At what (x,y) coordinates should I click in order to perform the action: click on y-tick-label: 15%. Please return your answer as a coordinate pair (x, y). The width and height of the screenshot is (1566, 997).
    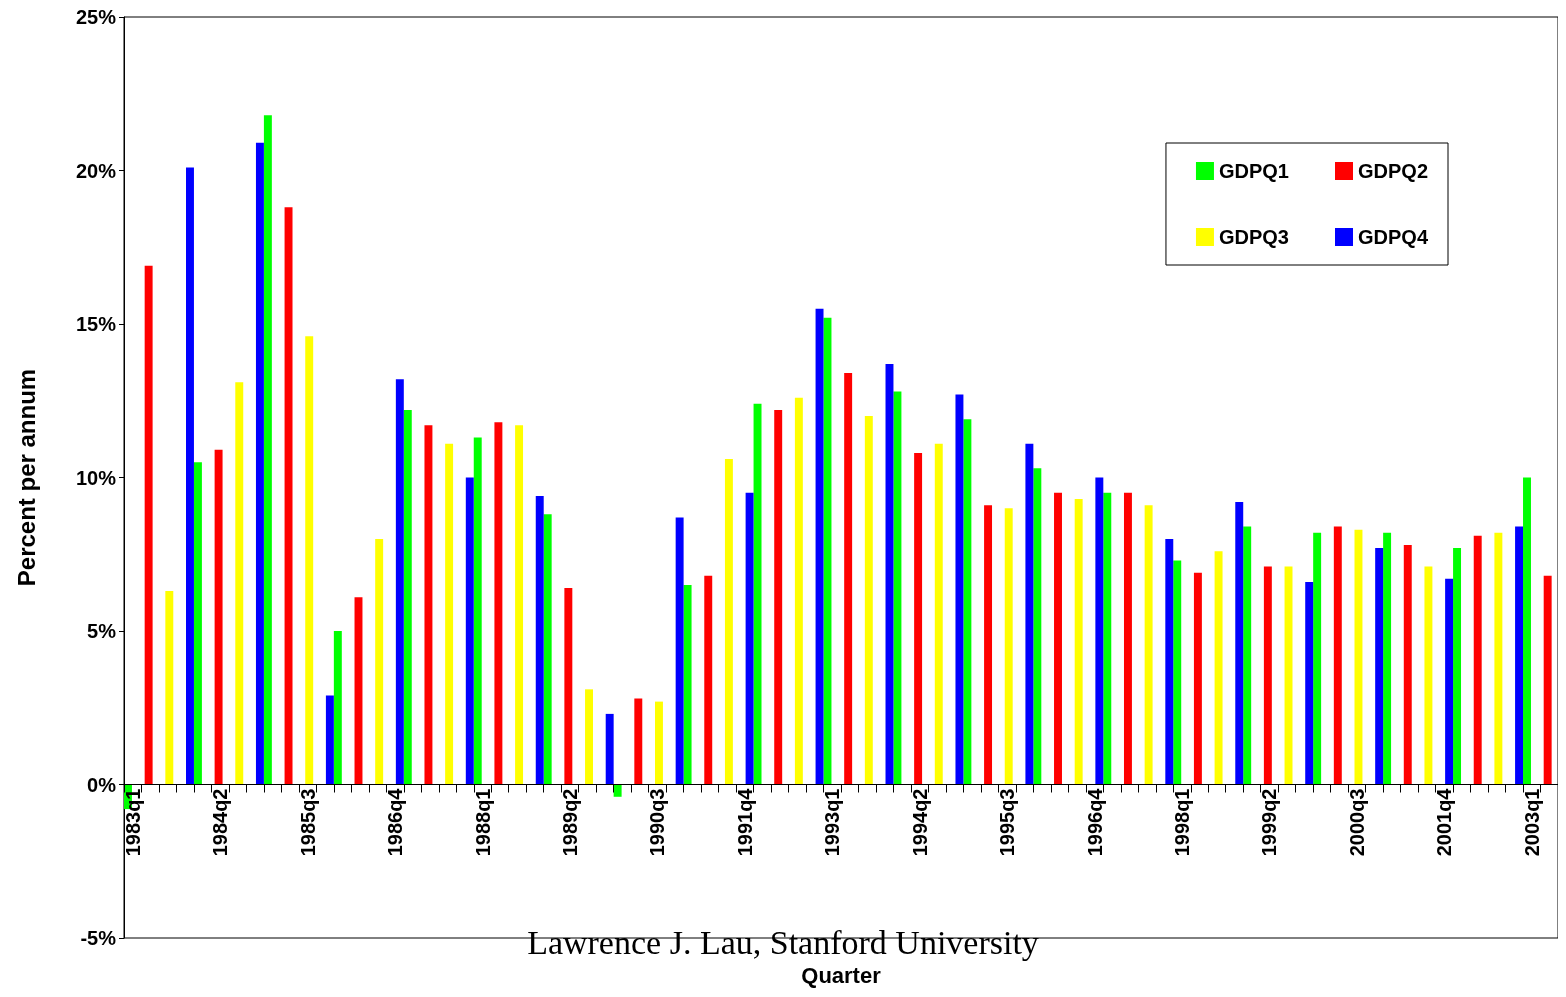
    Looking at the image, I should click on (96, 324).